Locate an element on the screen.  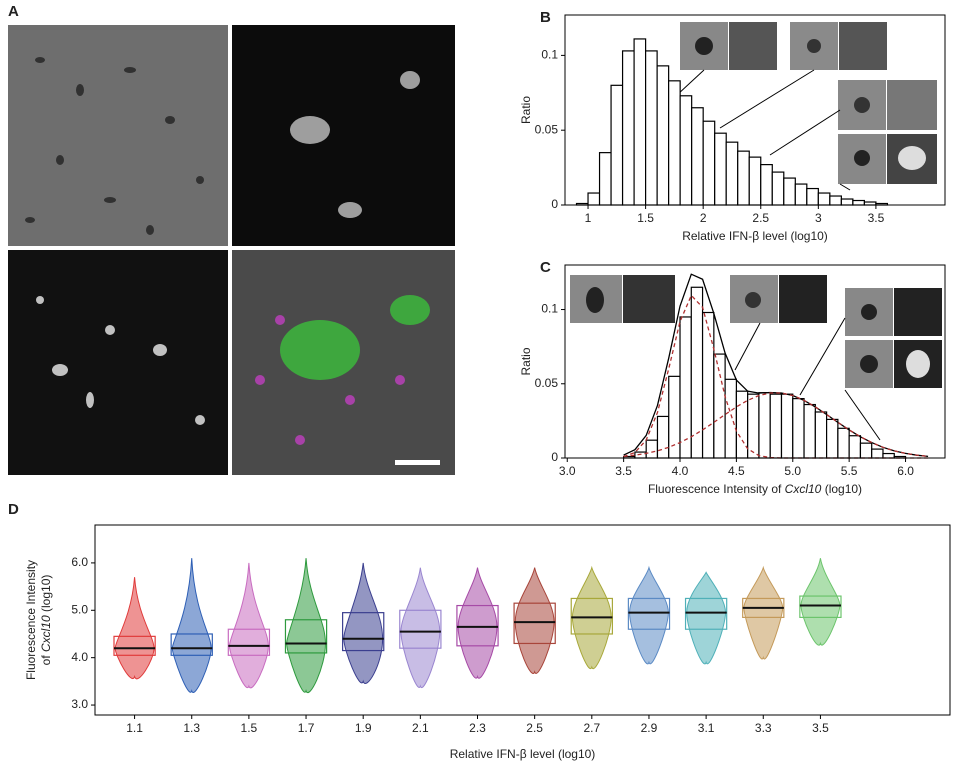
panel-label: B is located at coordinates (545, 17).